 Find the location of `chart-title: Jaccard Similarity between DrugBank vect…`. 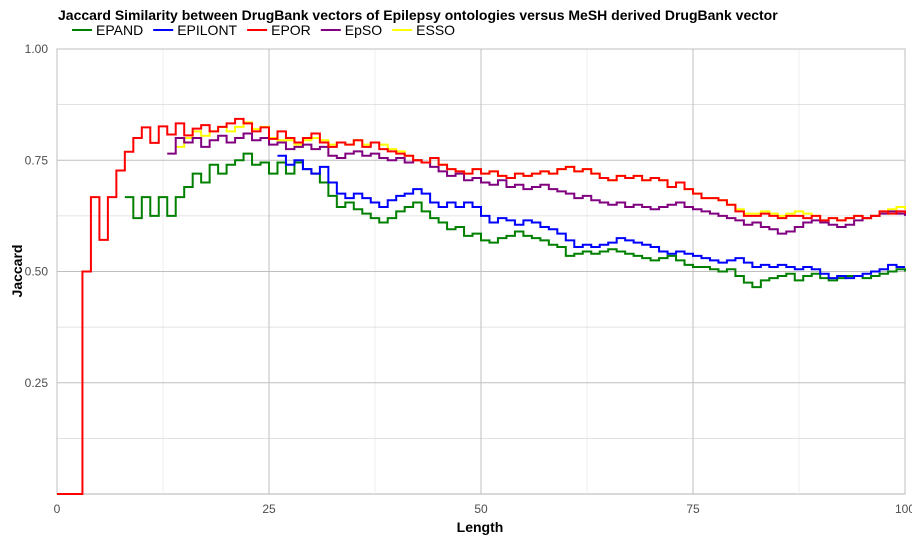

chart-title: Jaccard Similarity between DrugBank vect… is located at coordinates (418, 15).